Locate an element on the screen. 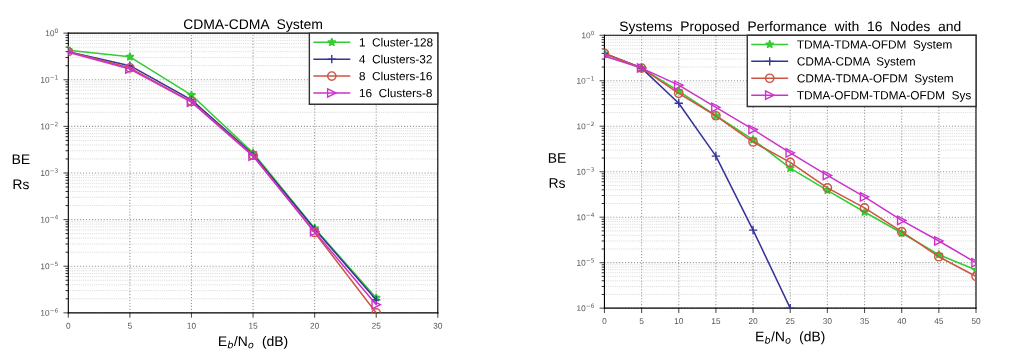  legend-label: 16 Clusters-8 is located at coordinates (395, 93).